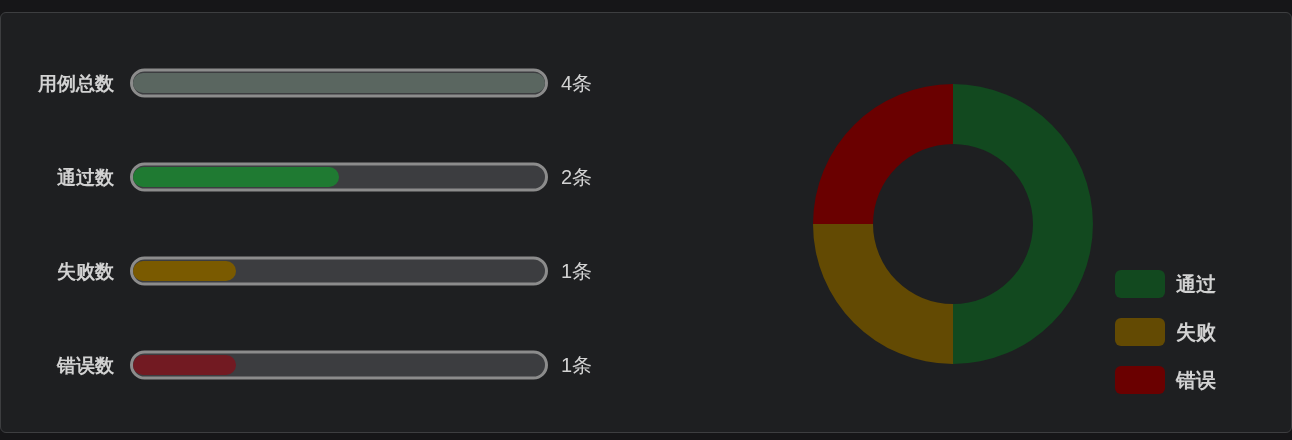 The height and width of the screenshot is (440, 1292). What do you see at coordinates (1196, 380) in the screenshot?
I see `legend-label: 错误` at bounding box center [1196, 380].